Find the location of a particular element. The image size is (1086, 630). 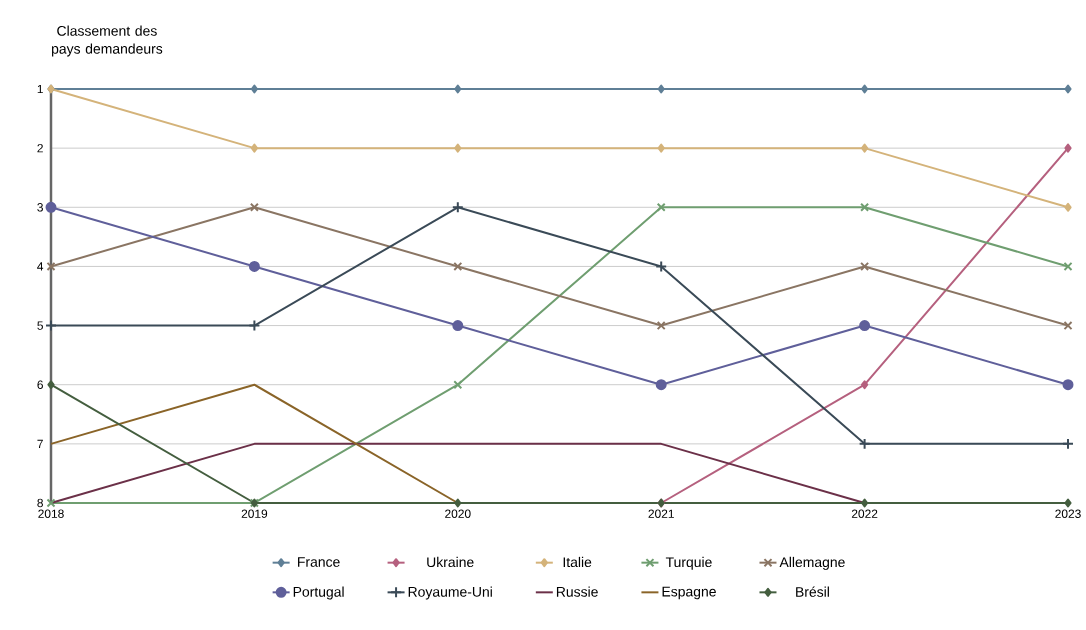

y-tick-label: 1 is located at coordinates (40, 89).